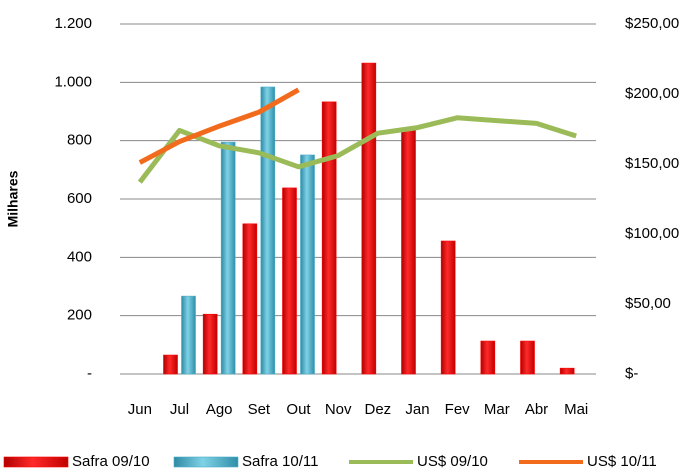 Image resolution: width=691 pixels, height=474 pixels. Describe the element at coordinates (497, 409) in the screenshot. I see `x-tick-label: Mar` at that location.